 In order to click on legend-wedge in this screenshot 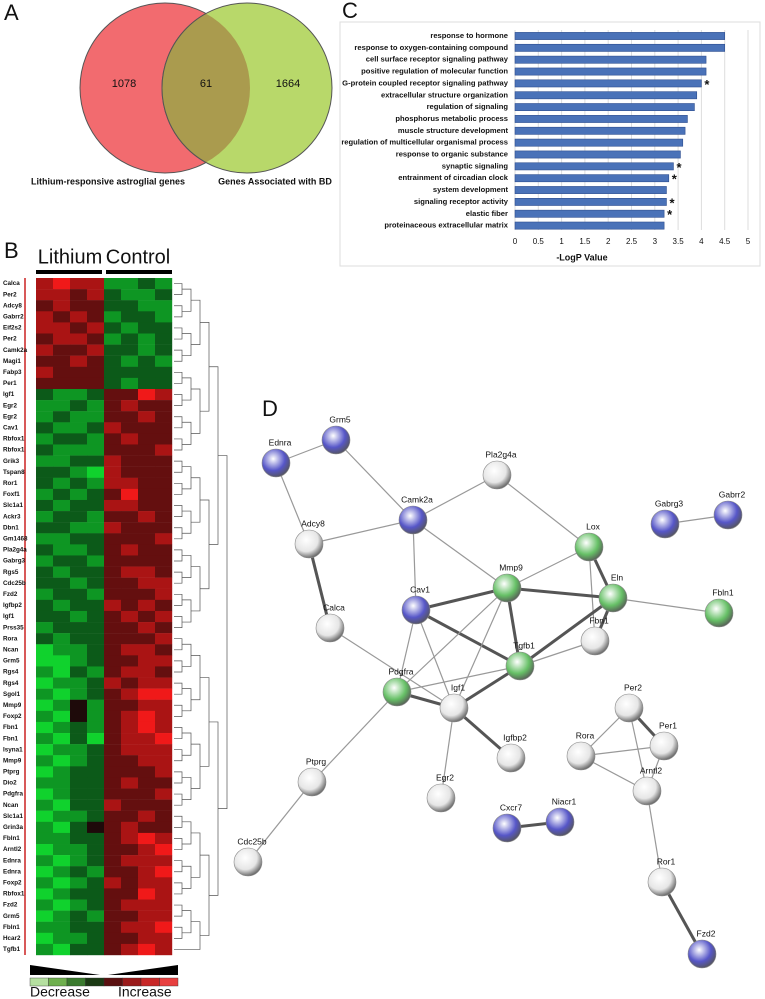, I will do `click(143, 970)`.